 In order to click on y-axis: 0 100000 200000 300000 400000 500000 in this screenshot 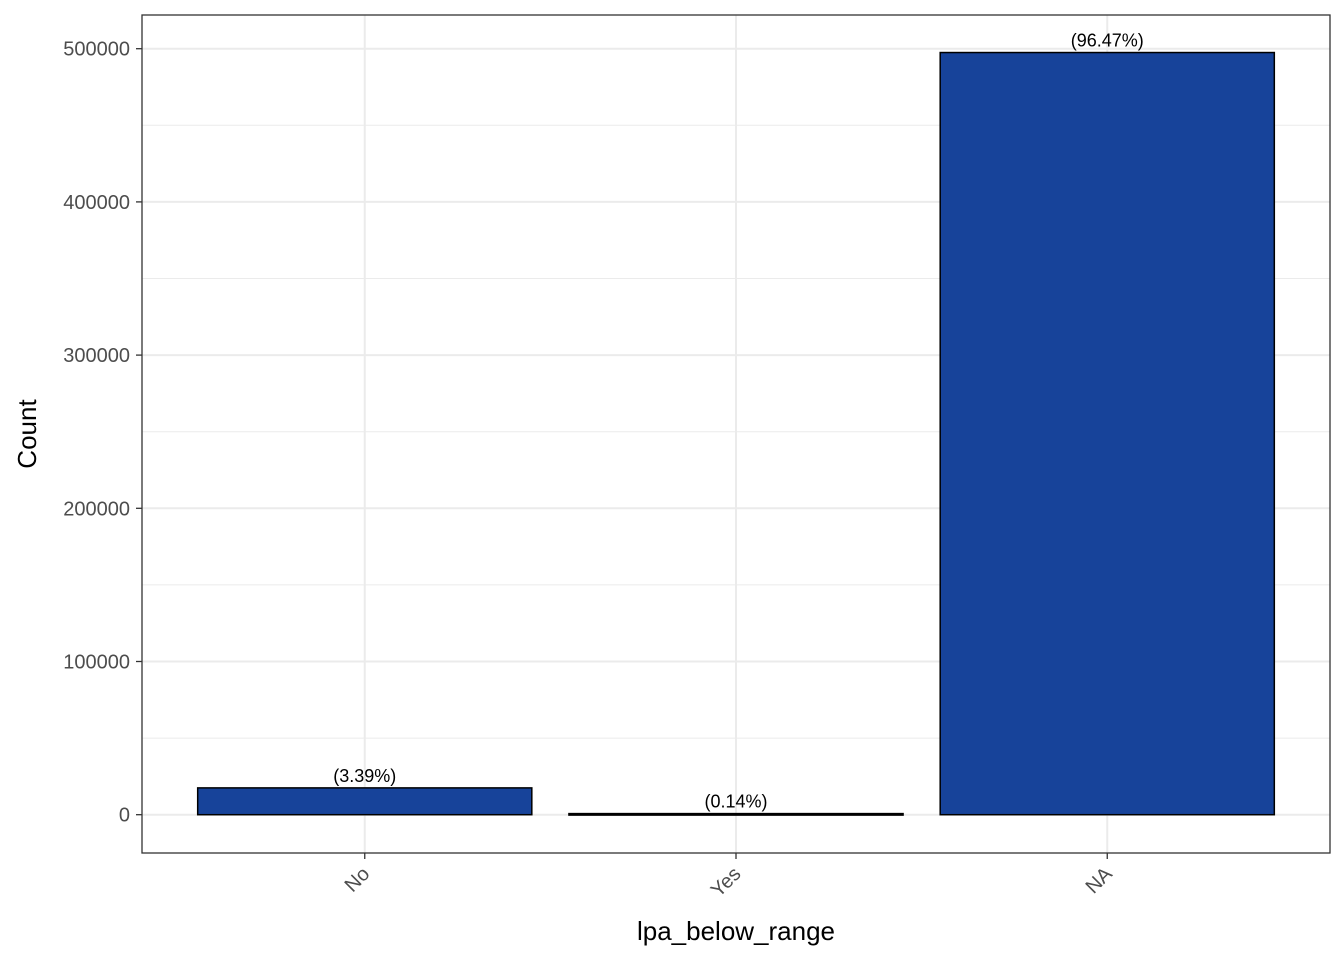, I will do `click(102, 433)`.